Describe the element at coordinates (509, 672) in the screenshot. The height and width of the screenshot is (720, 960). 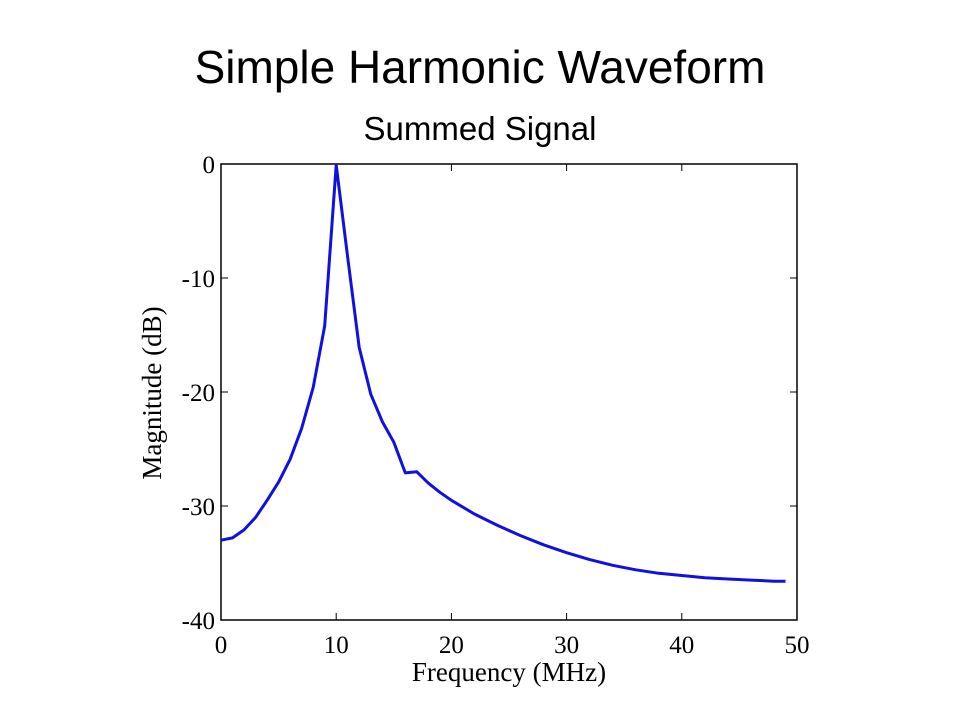
I see `x-axis-label: Frequency (MHz)` at that location.